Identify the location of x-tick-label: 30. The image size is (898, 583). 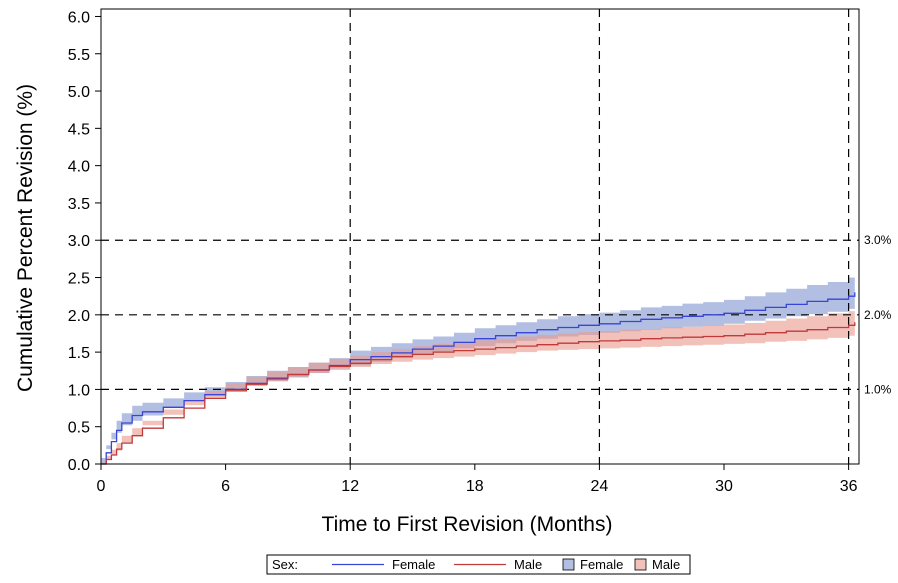
(724, 486).